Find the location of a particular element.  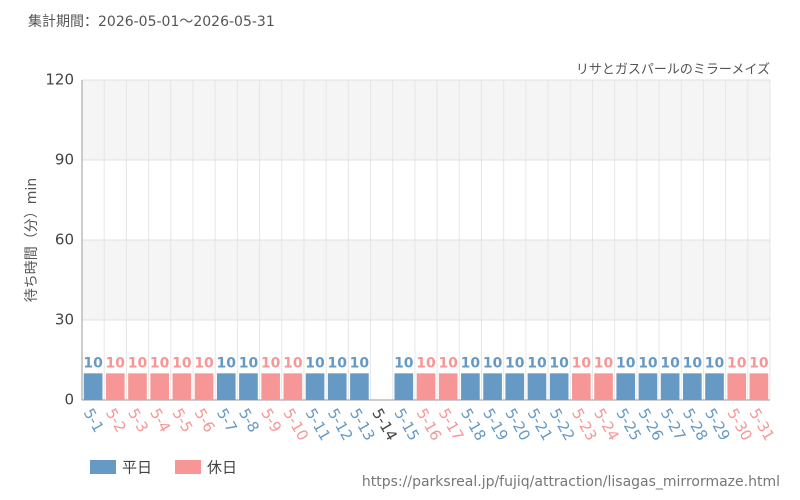

x-tick-label: 5-3 is located at coordinates (138, 420).